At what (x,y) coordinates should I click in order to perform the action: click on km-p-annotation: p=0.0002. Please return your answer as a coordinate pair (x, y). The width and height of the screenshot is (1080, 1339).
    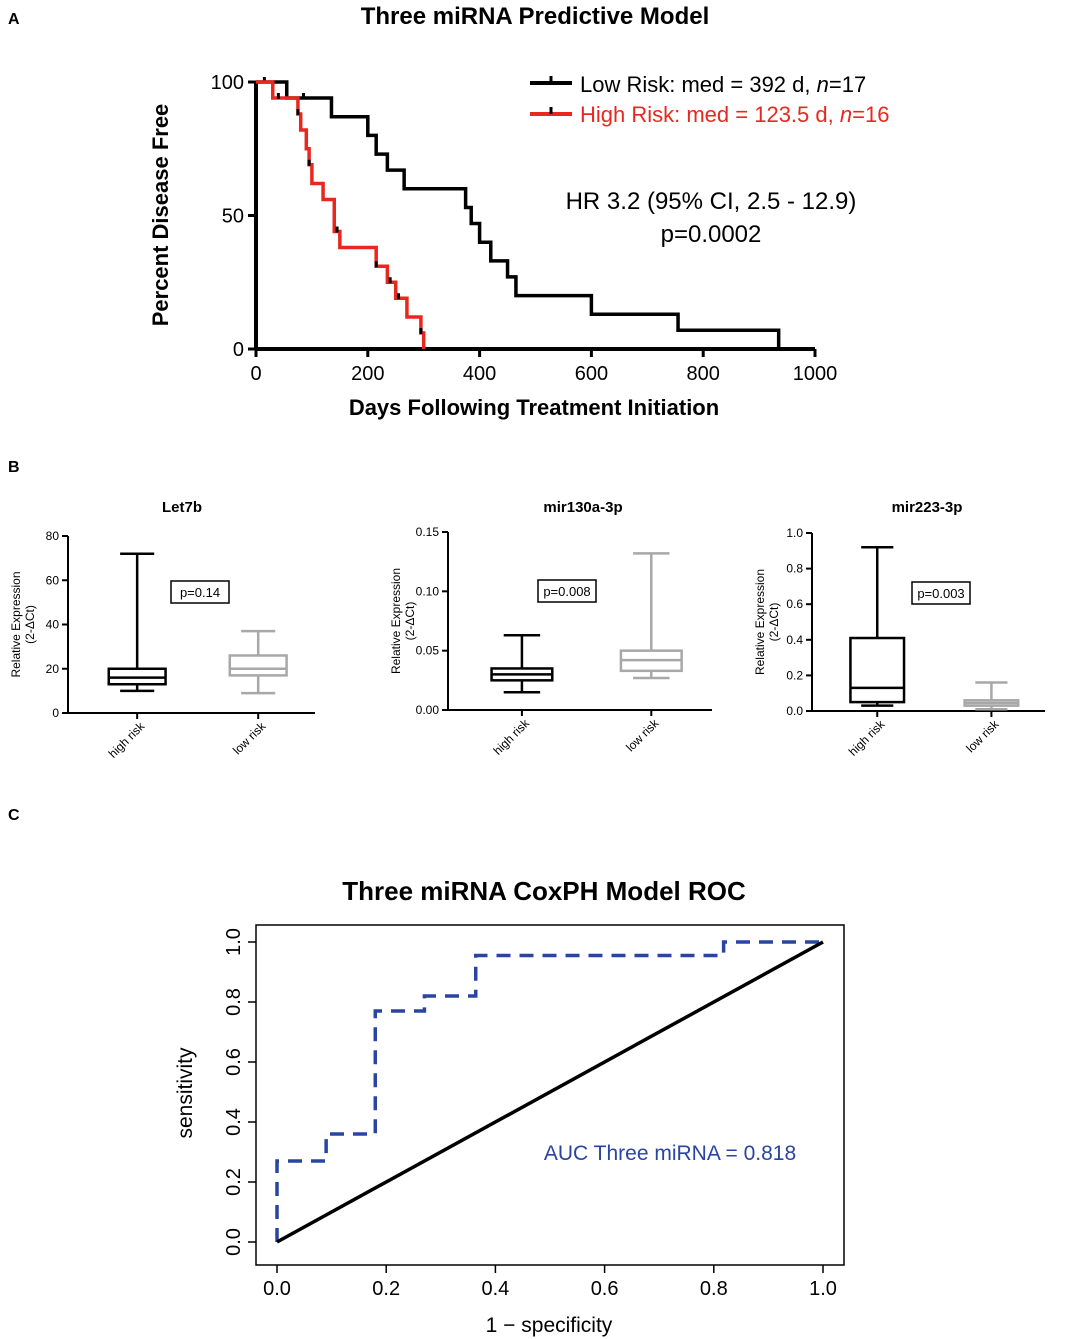
    Looking at the image, I should click on (711, 234).